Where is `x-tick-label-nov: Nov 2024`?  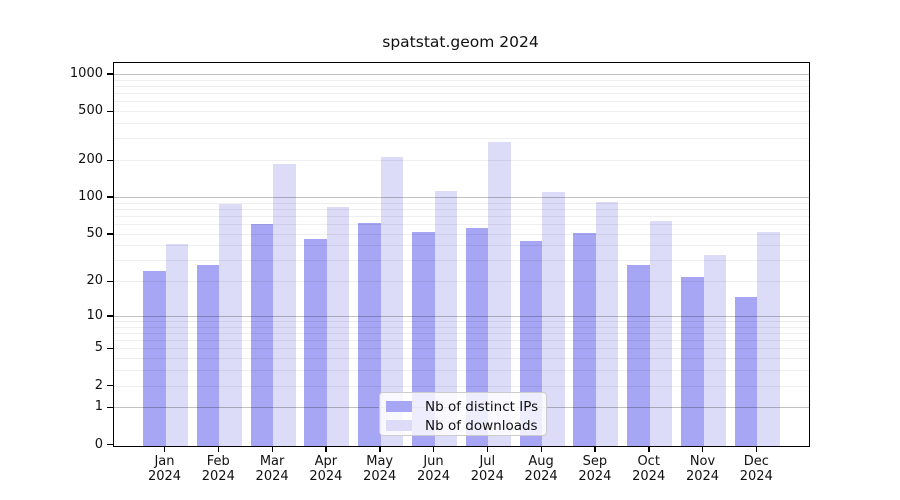
x-tick-label-nov: Nov 2024 is located at coordinates (702, 469).